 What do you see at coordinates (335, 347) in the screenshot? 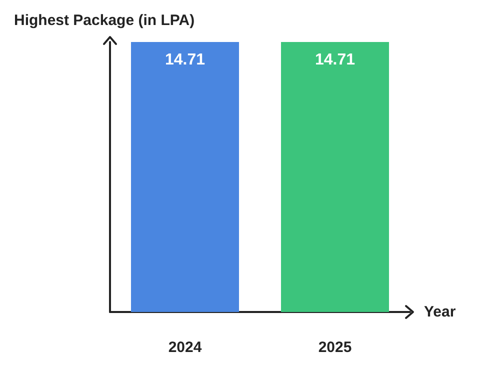
I see `x-tick-label: 2025` at bounding box center [335, 347].